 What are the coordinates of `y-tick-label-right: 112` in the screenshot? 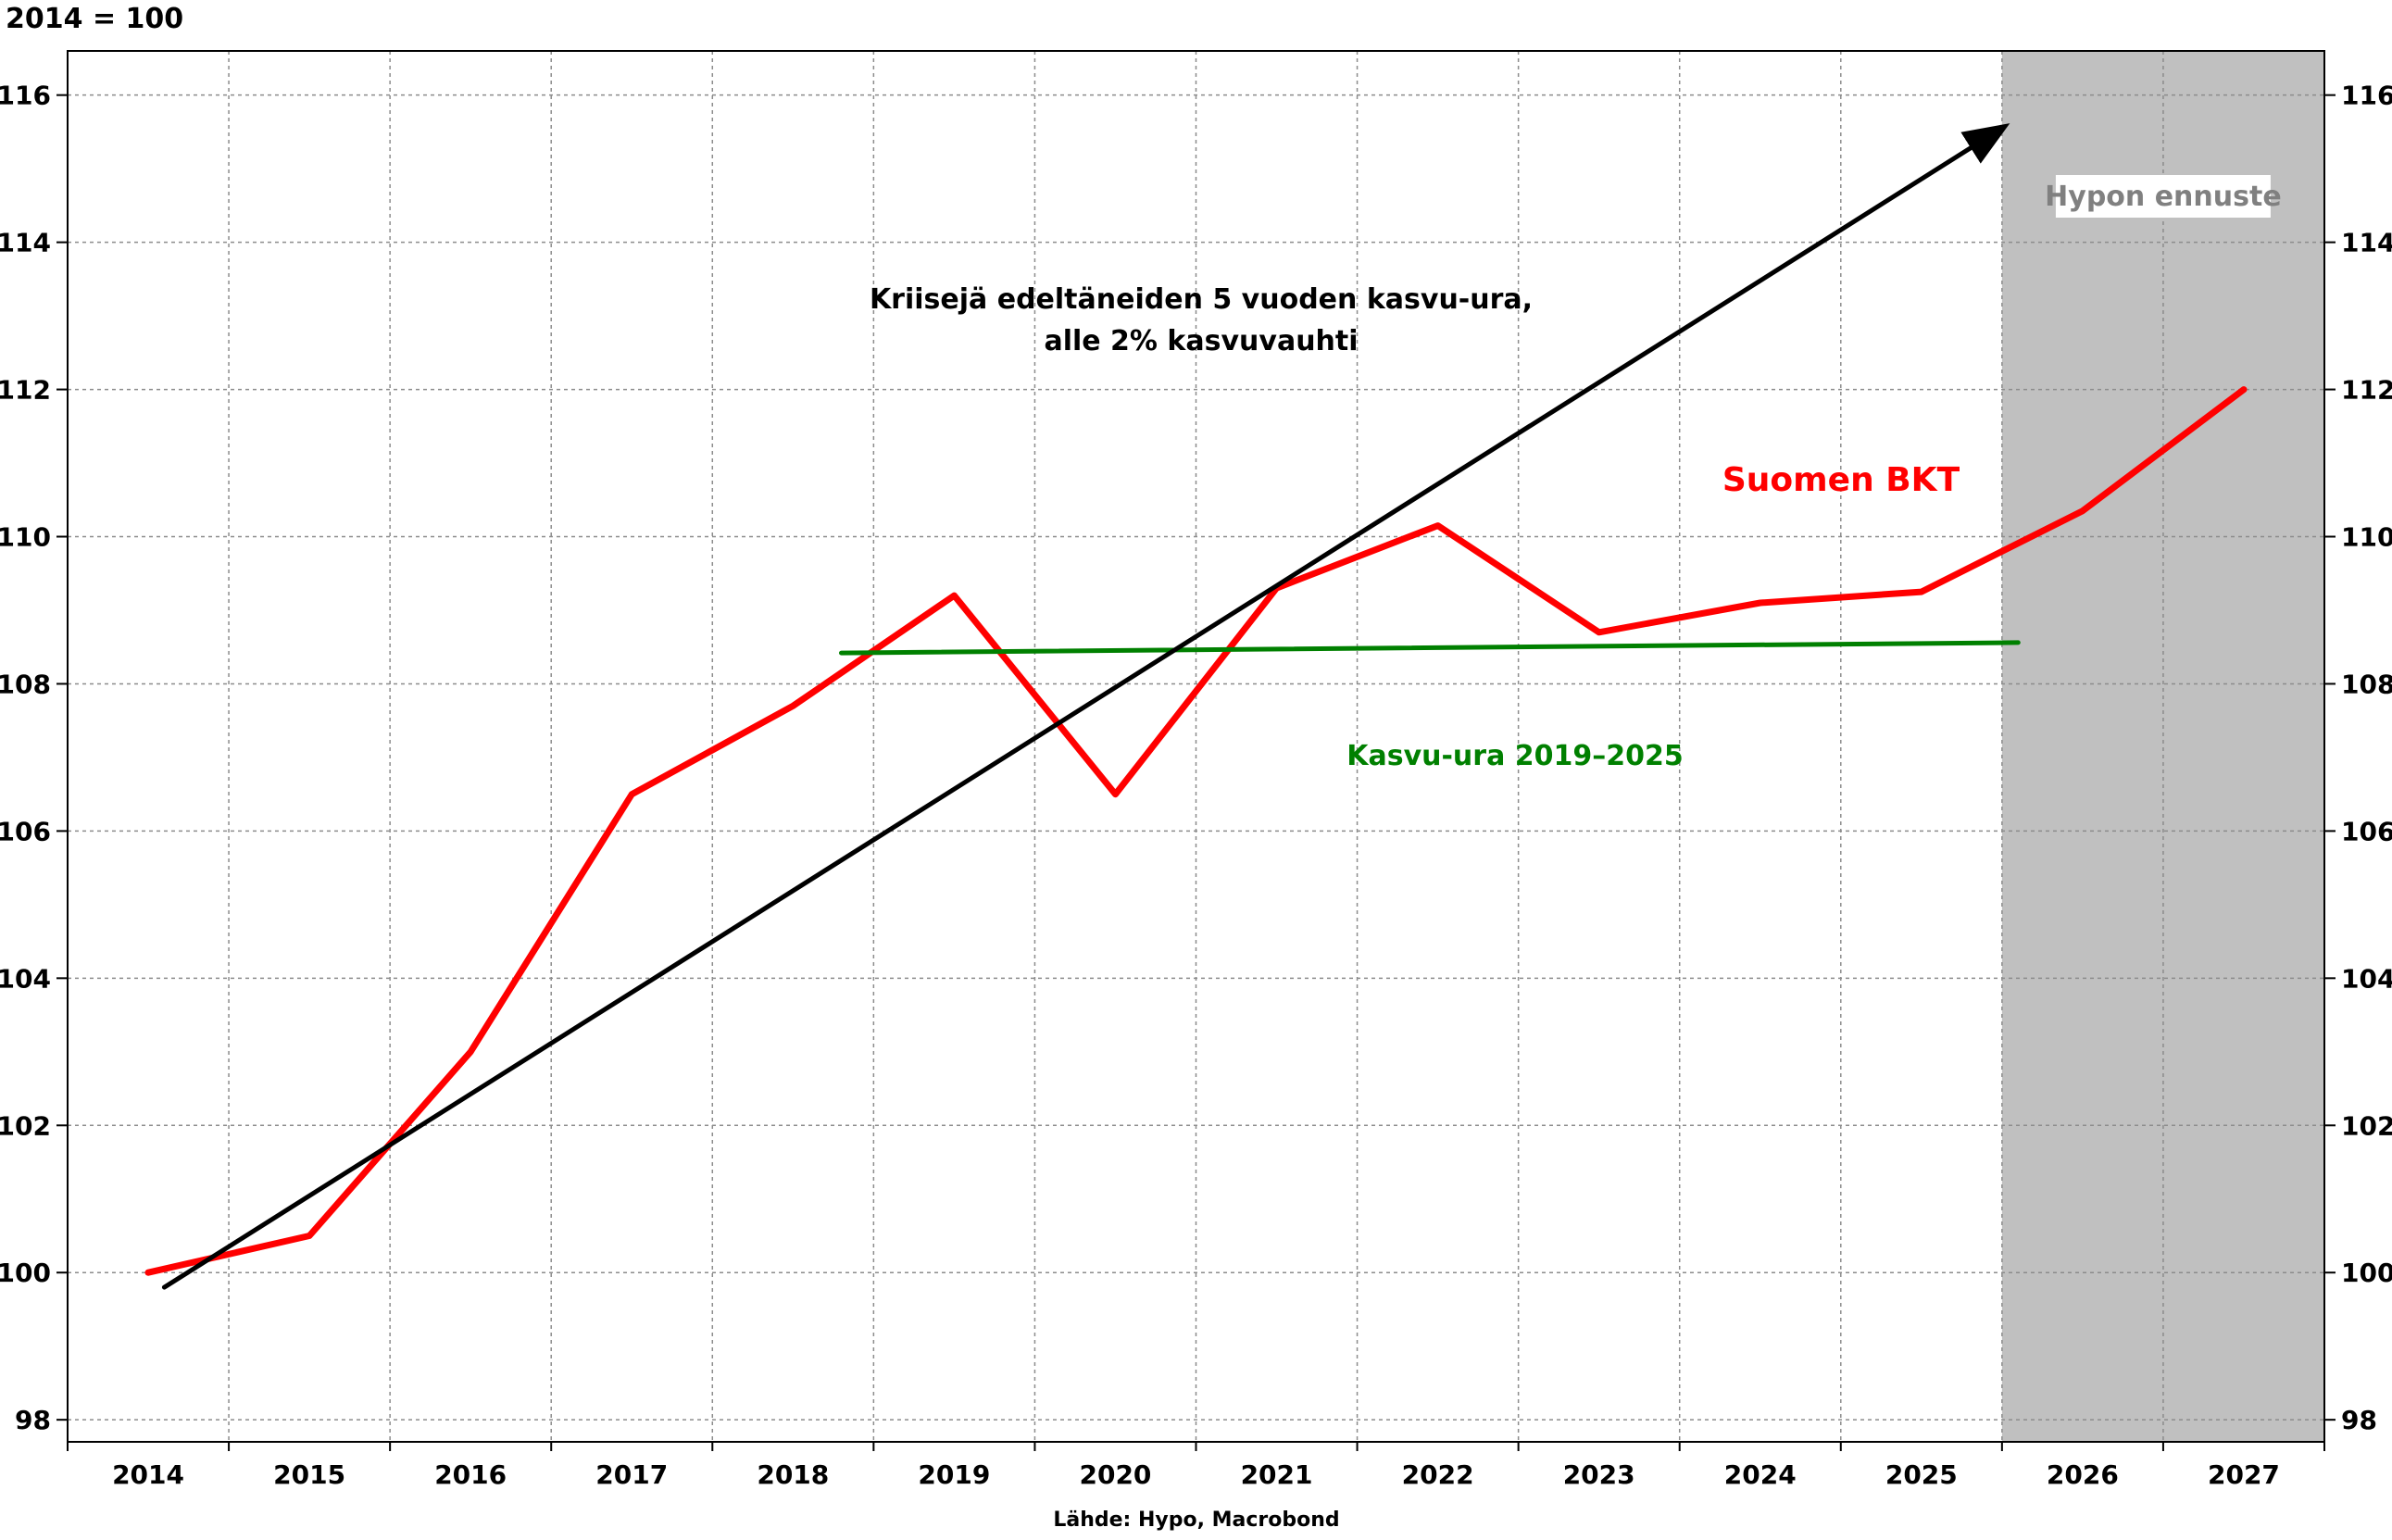 It's located at (2366, 390).